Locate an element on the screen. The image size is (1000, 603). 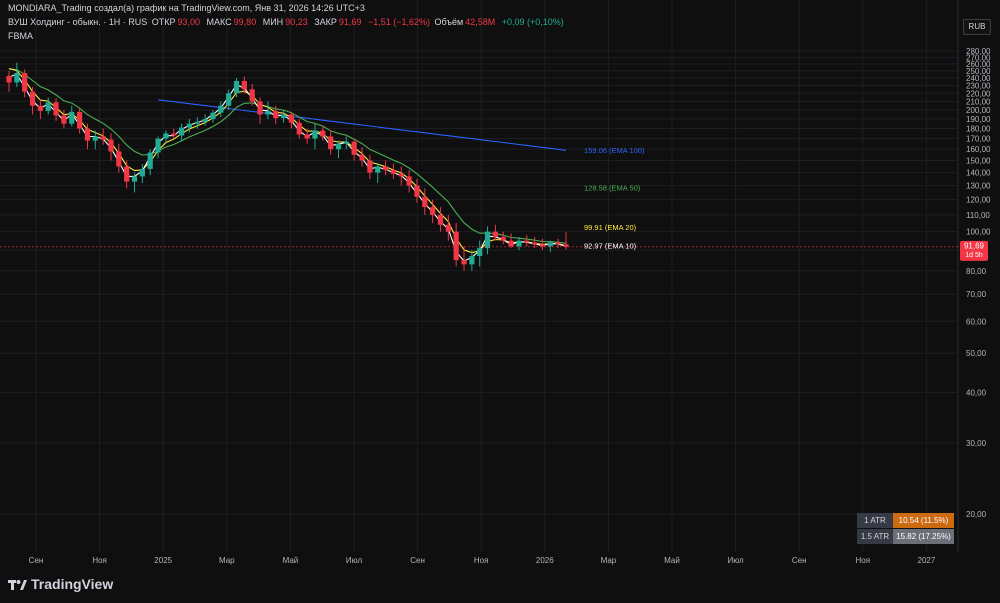
currency-button: RUB is located at coordinates (977, 27).